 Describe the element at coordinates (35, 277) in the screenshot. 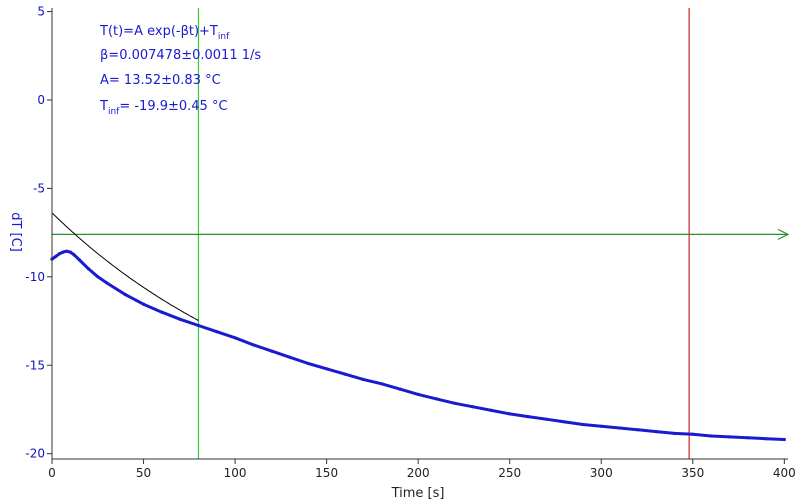

I see `y-tick-label: -10` at that location.